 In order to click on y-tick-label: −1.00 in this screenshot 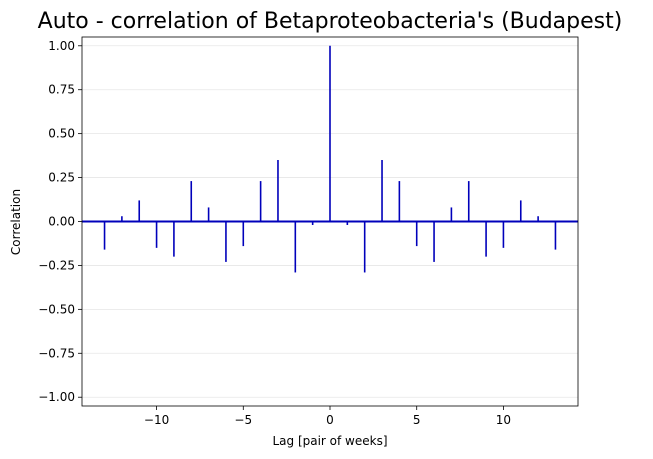, I will do `click(56, 397)`.